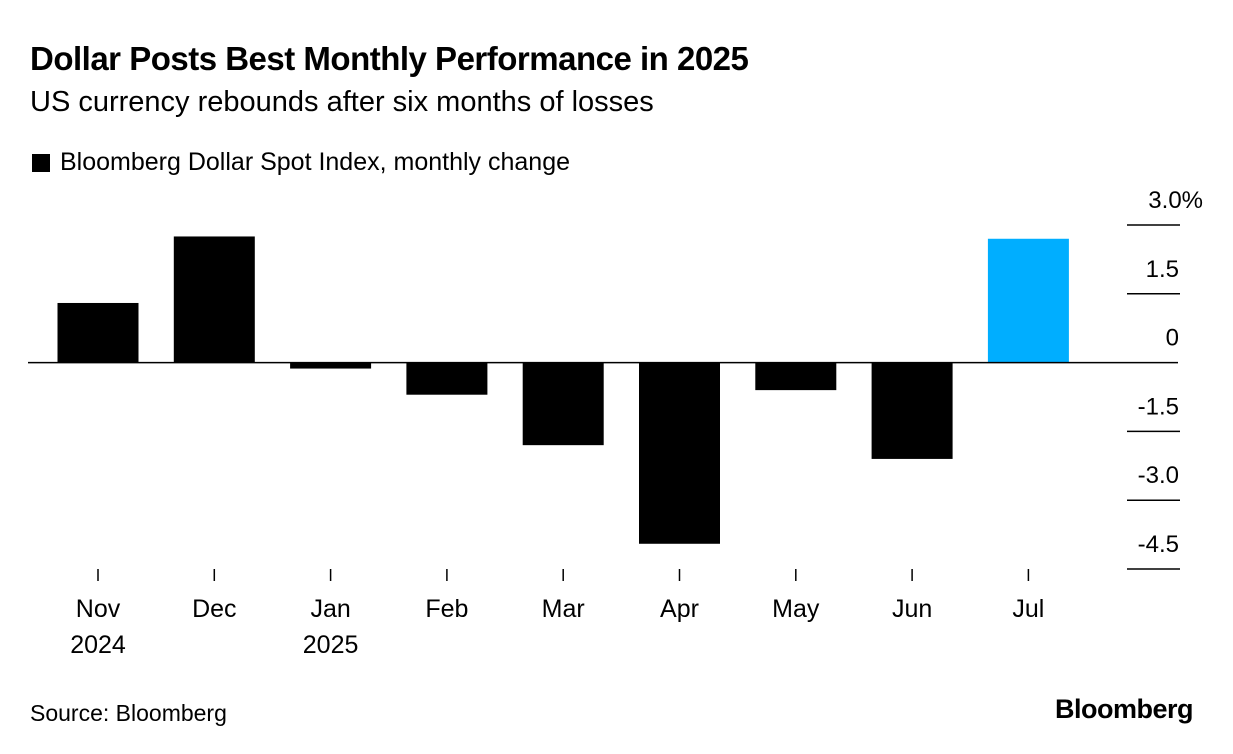  What do you see at coordinates (1162, 269) in the screenshot?
I see `y-tick-label: 1.5` at bounding box center [1162, 269].